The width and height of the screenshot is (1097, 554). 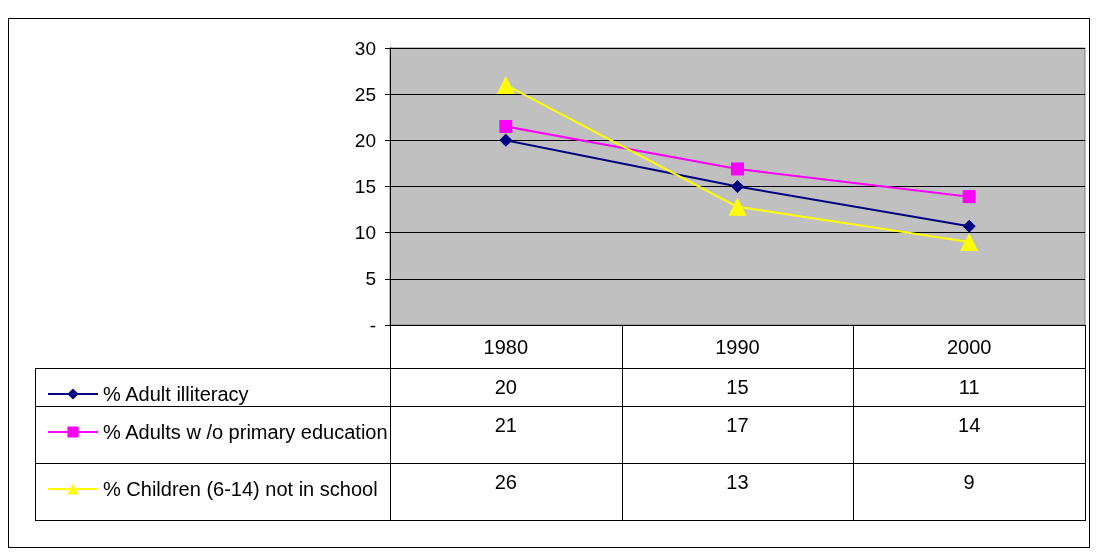 I want to click on data-label: 11, so click(x=969, y=387).